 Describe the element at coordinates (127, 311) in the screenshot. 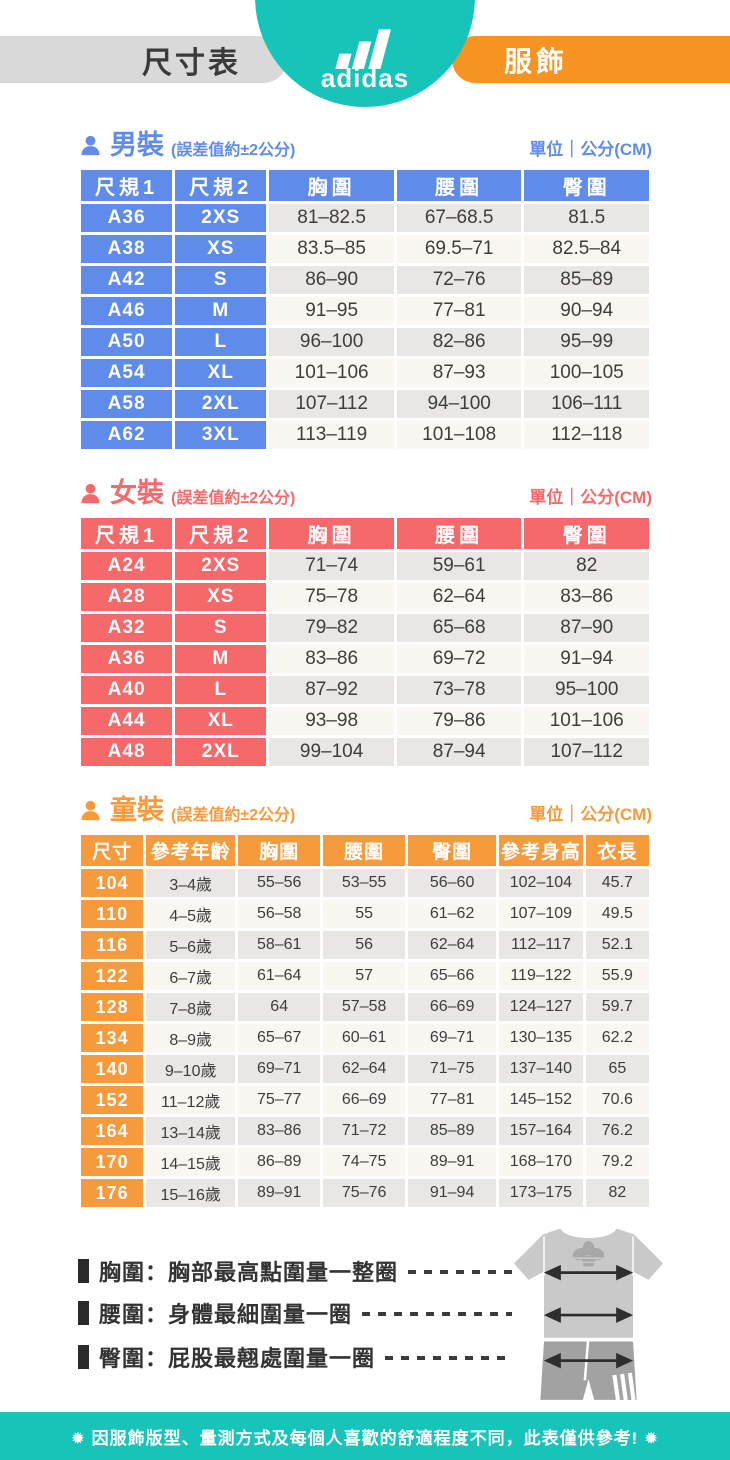

I see `size-label-cell: A46` at that location.